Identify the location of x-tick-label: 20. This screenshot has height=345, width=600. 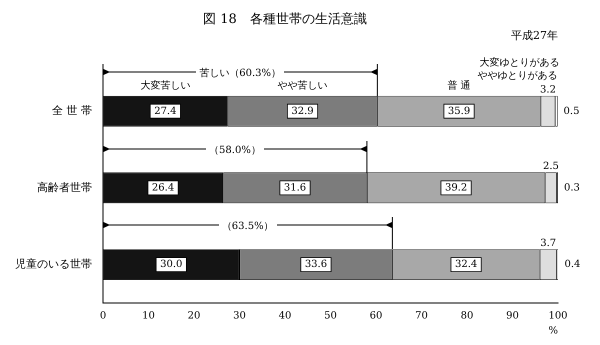
(194, 316).